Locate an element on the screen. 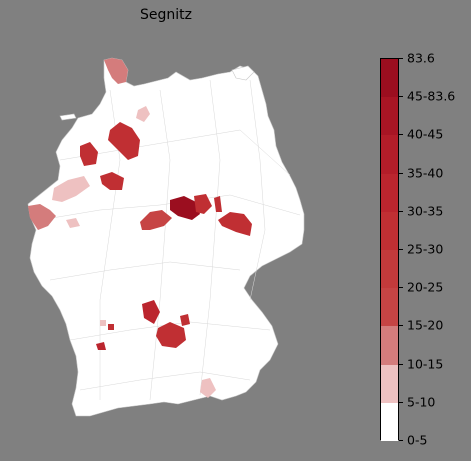 The width and height of the screenshot is (471, 461). legend-tick-label: 5-10 is located at coordinates (421, 402).